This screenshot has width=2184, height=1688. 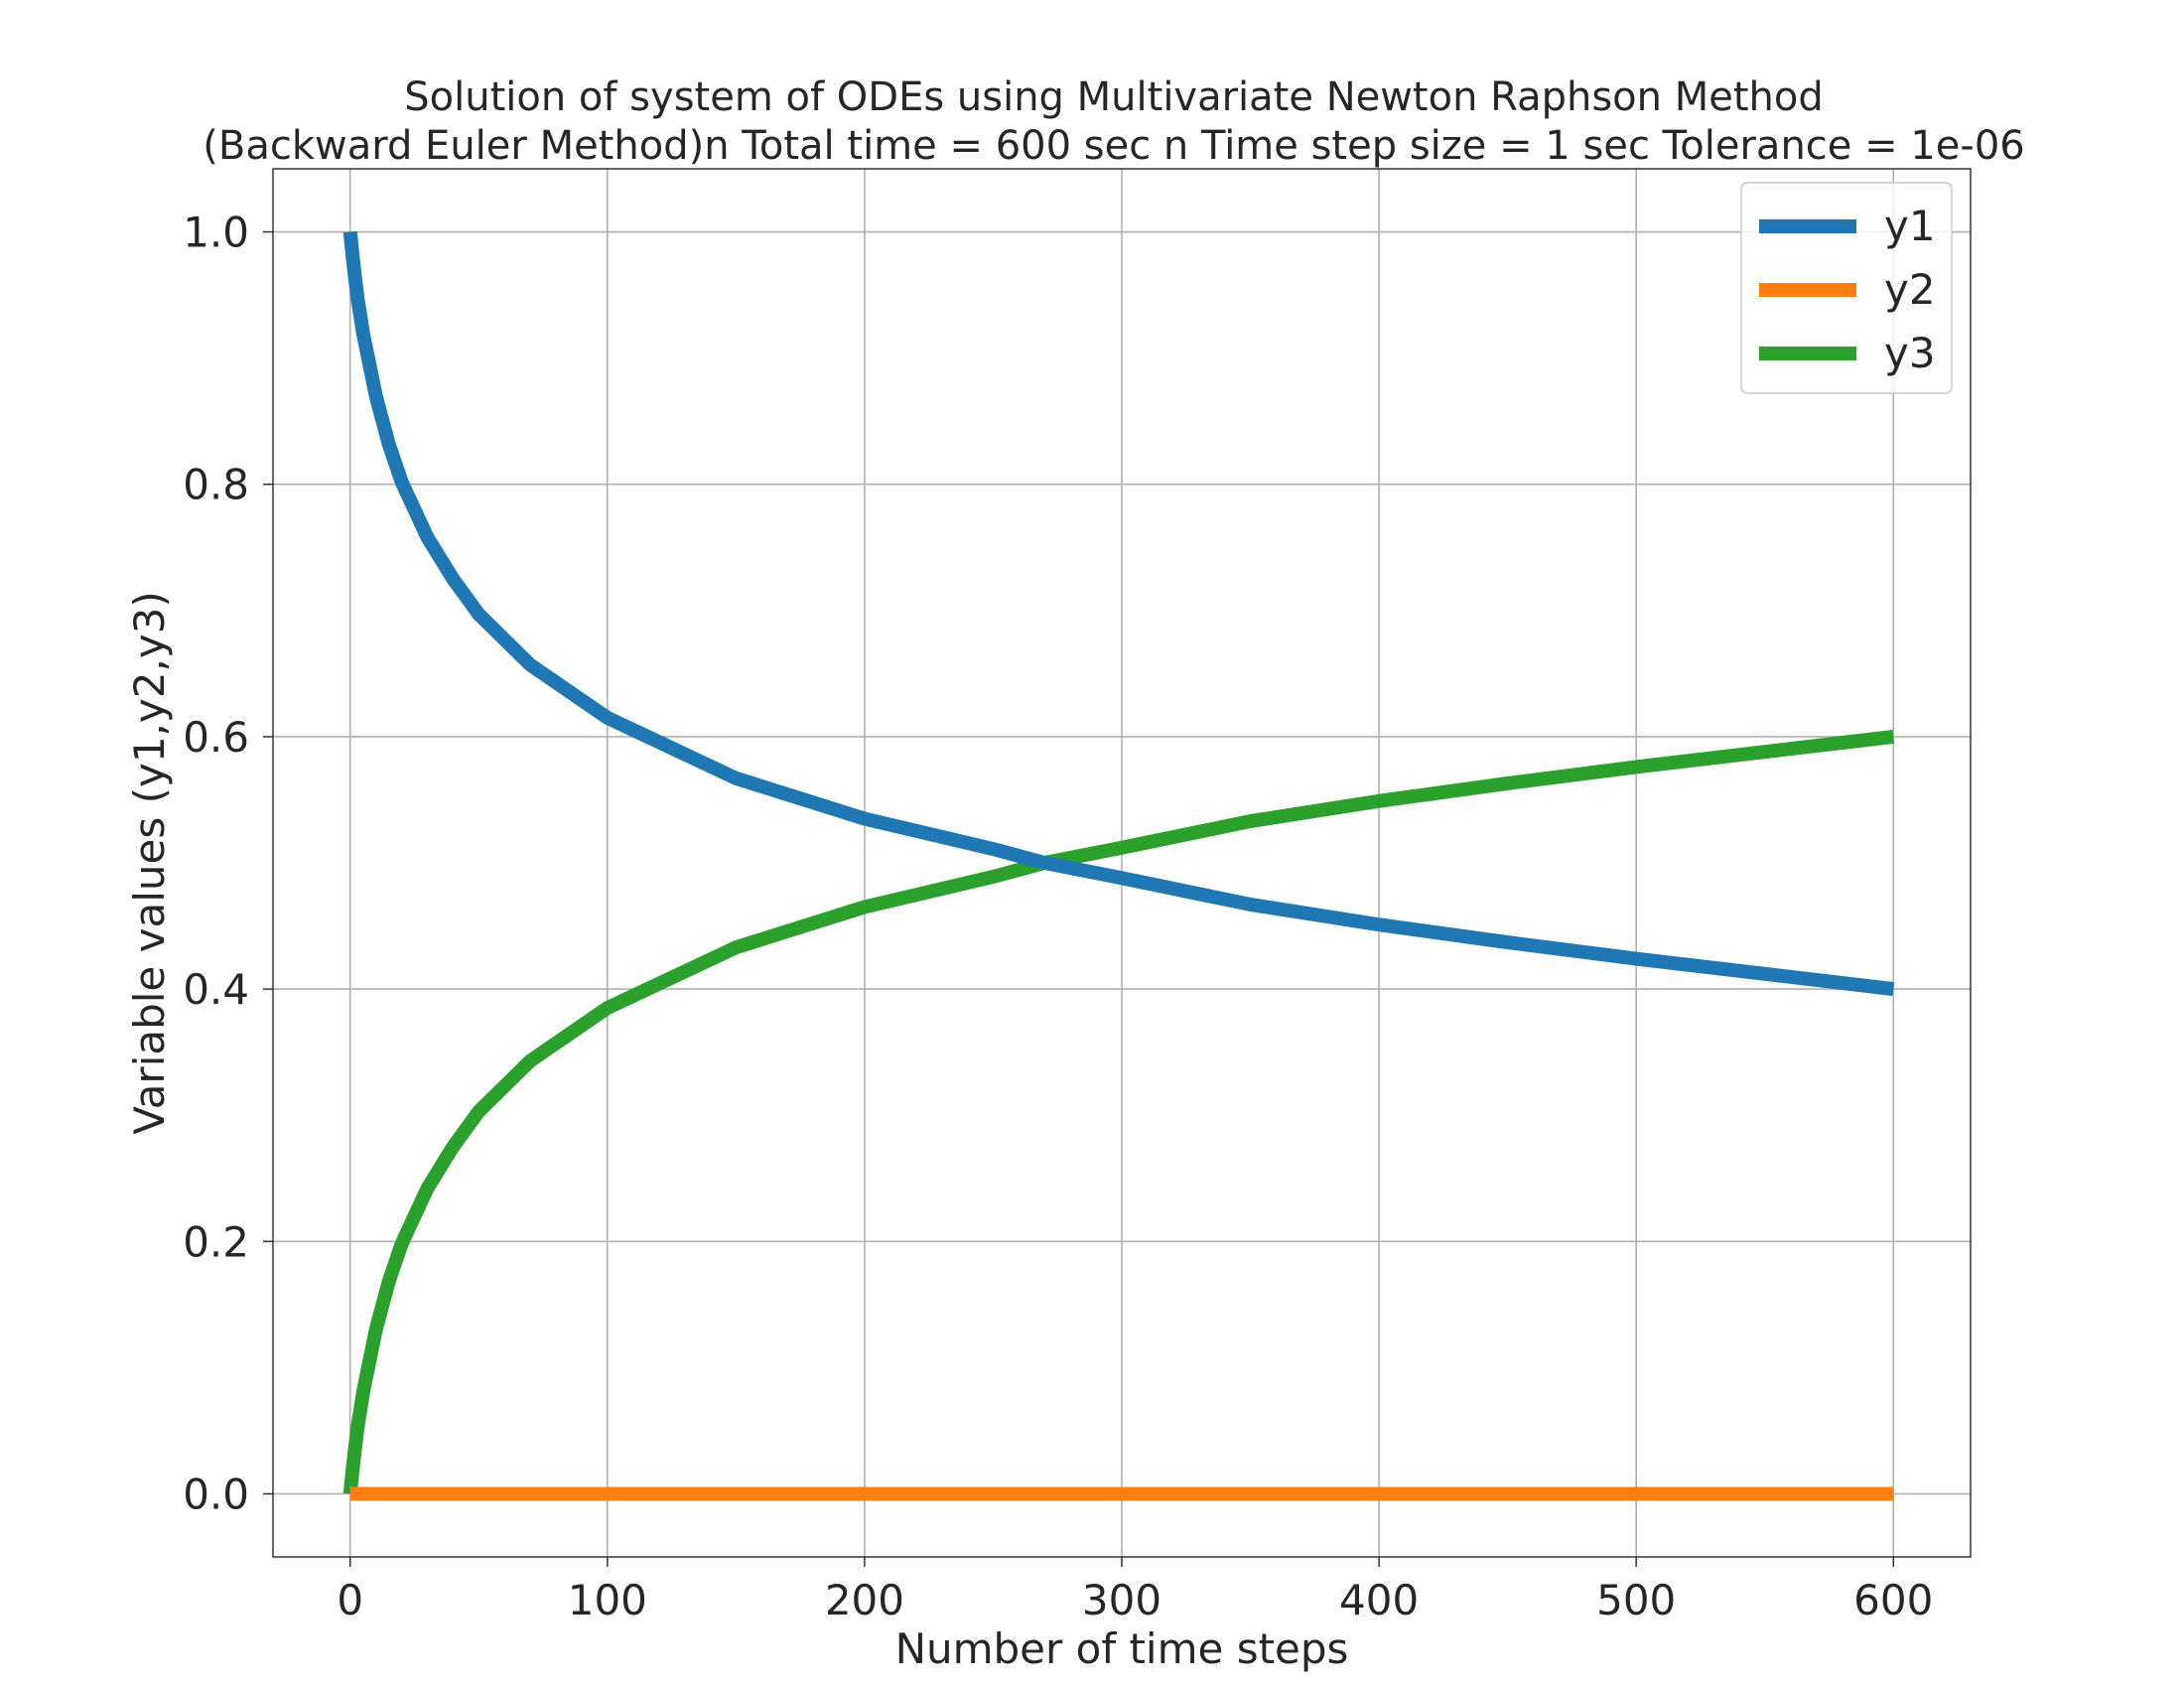 I want to click on x-tick-label: 400, so click(x=1379, y=1600).